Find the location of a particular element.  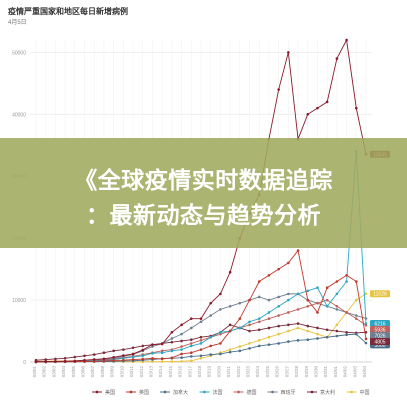

legend-item: 中国 is located at coordinates (358, 392).